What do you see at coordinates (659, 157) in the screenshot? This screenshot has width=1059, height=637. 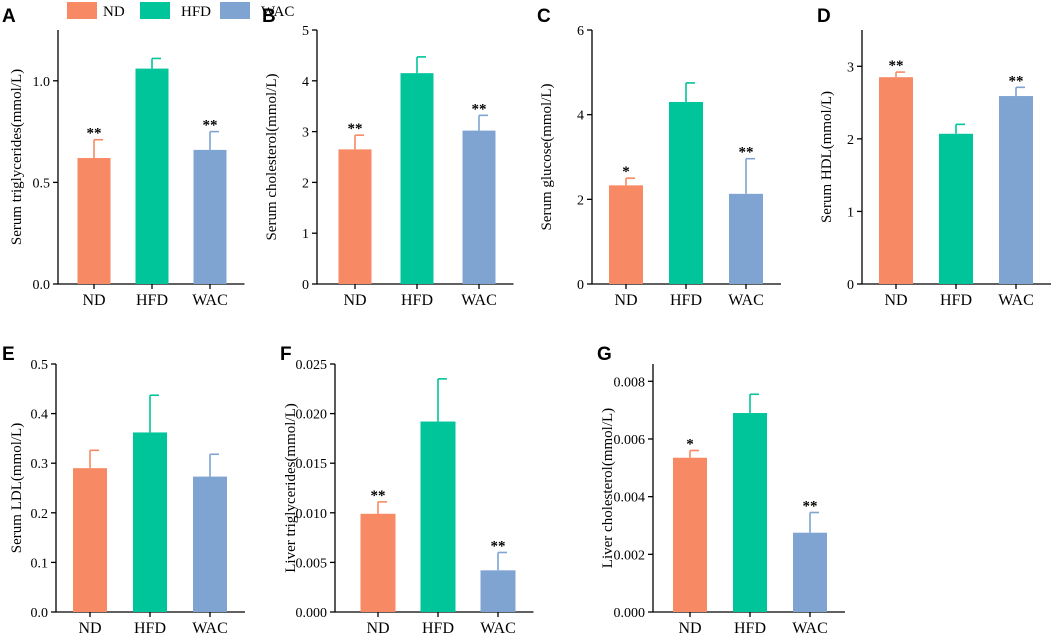 I see `panel-c: C 0 2 4 6 Serum glucose(mmol/L) * ND HFD ** WAC` at bounding box center [659, 157].